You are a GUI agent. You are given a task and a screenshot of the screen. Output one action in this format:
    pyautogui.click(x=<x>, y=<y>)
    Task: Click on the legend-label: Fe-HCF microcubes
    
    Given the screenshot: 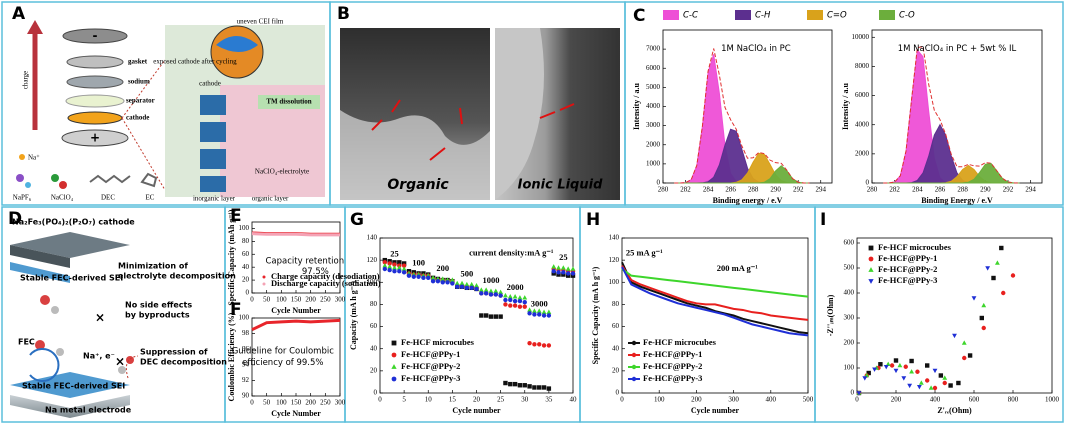 What is the action you would take?
    pyautogui.click(x=680, y=342)
    